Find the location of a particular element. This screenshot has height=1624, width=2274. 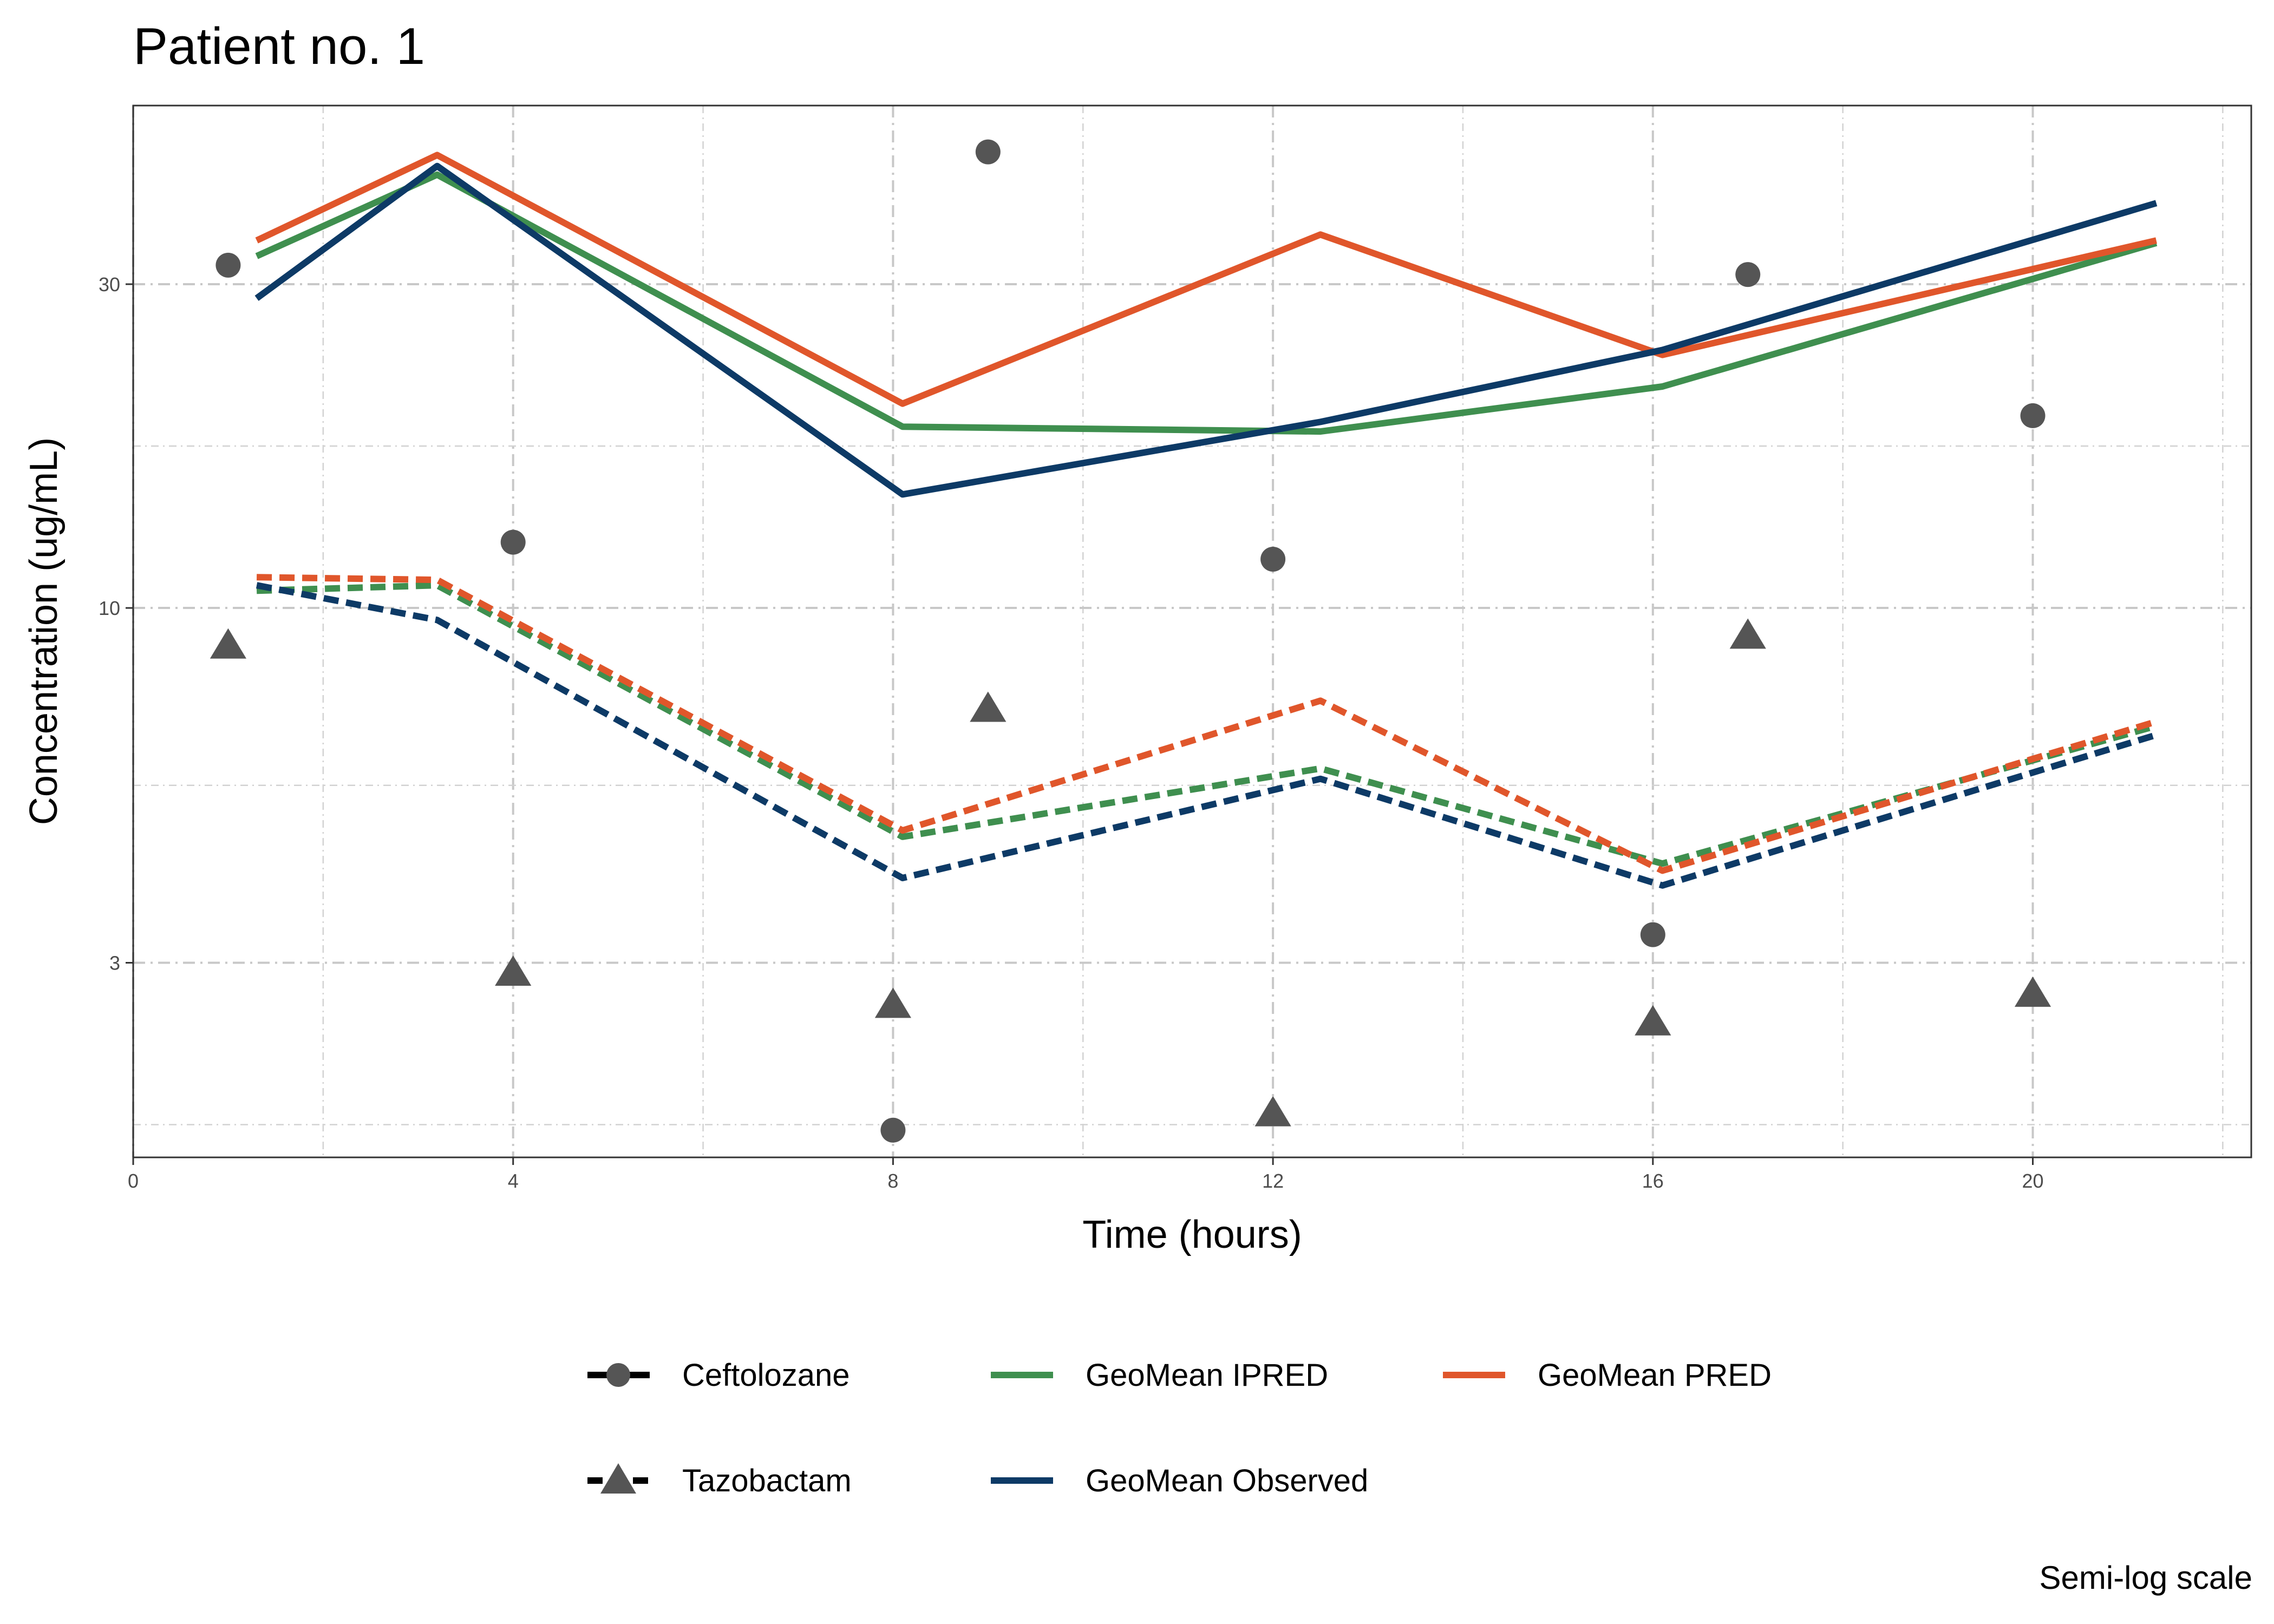

y-tick-label: 10 is located at coordinates (110, 608).